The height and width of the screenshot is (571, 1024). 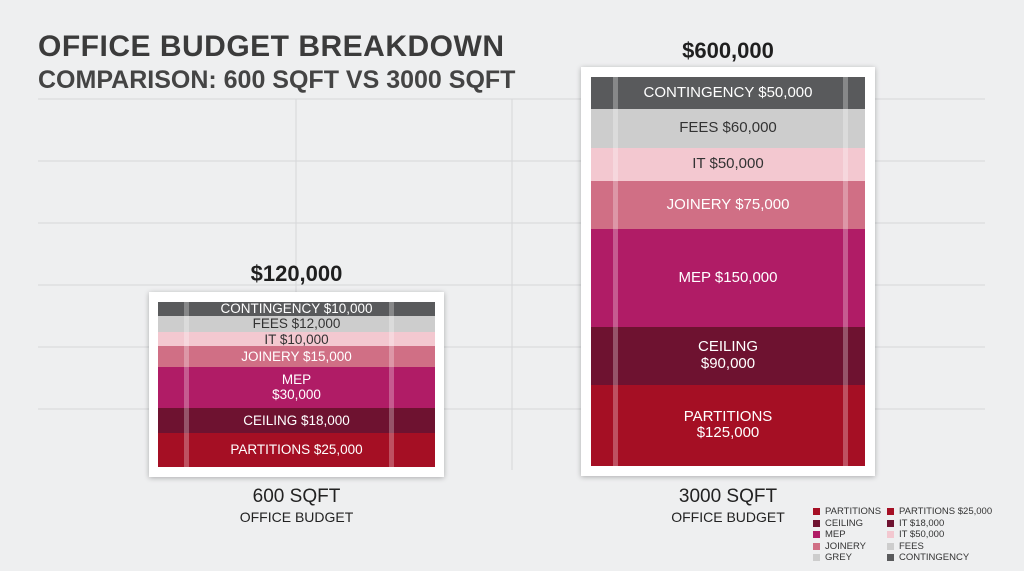 I want to click on legend-item: CEILING, so click(x=850, y=524).